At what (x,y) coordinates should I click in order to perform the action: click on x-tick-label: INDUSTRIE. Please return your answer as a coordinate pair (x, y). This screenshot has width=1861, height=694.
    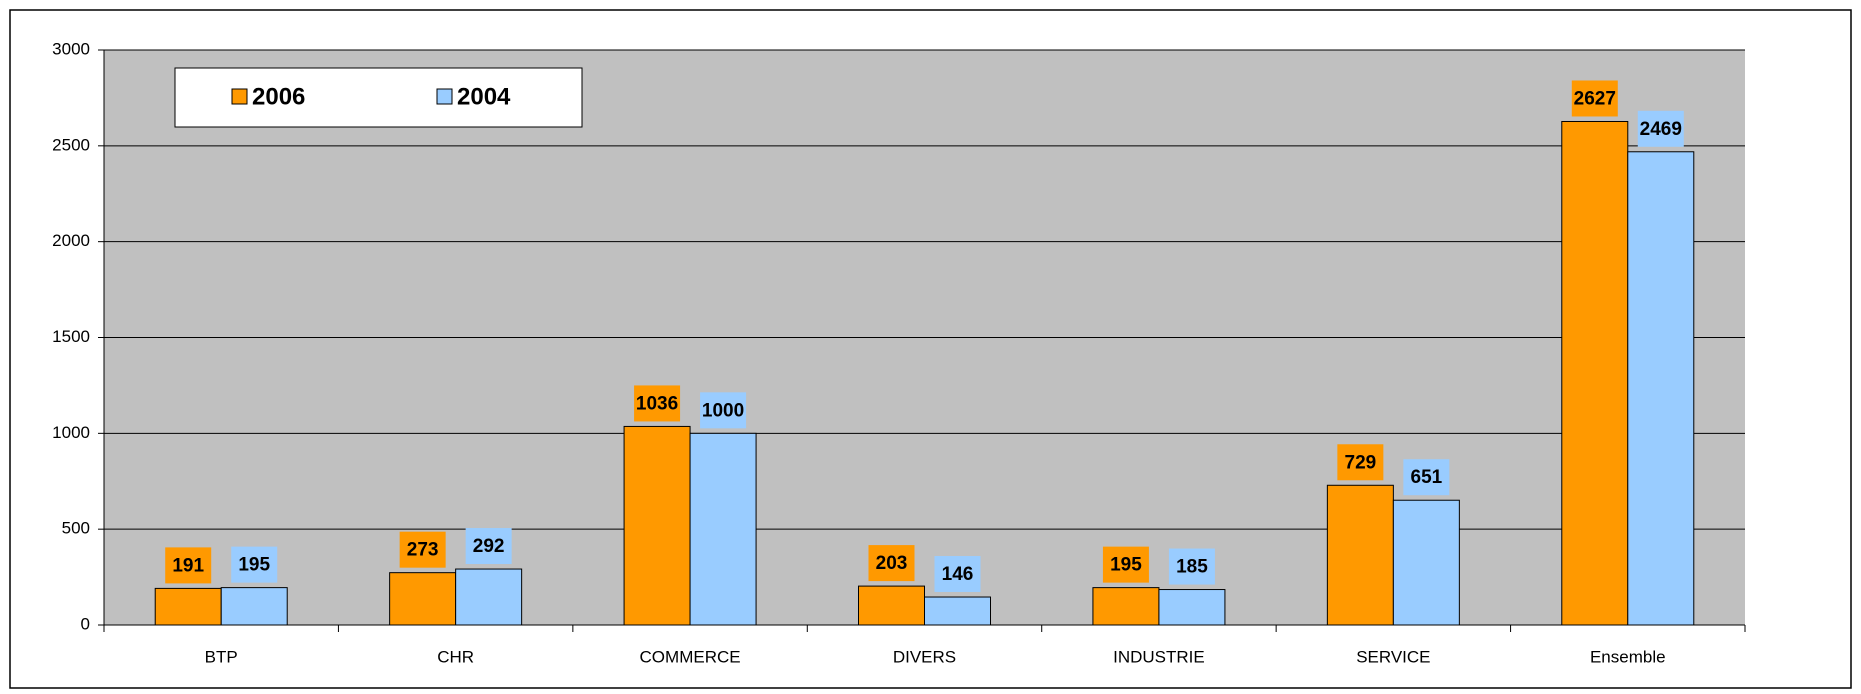
    Looking at the image, I should click on (1159, 656).